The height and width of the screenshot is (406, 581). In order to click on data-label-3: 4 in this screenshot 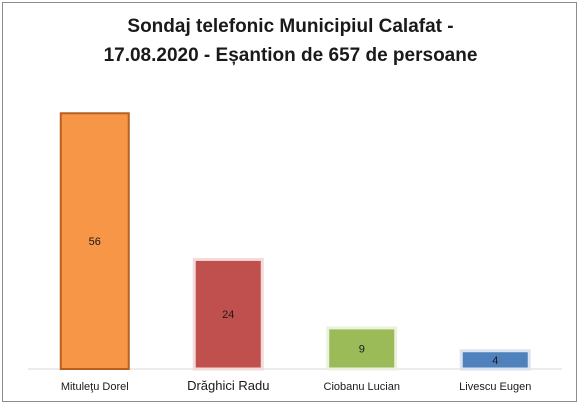, I will do `click(495, 361)`.